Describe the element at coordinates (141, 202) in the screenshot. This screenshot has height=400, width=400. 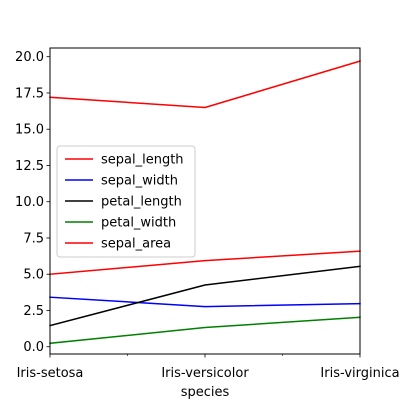
I see `legend-label: petal_length` at that location.